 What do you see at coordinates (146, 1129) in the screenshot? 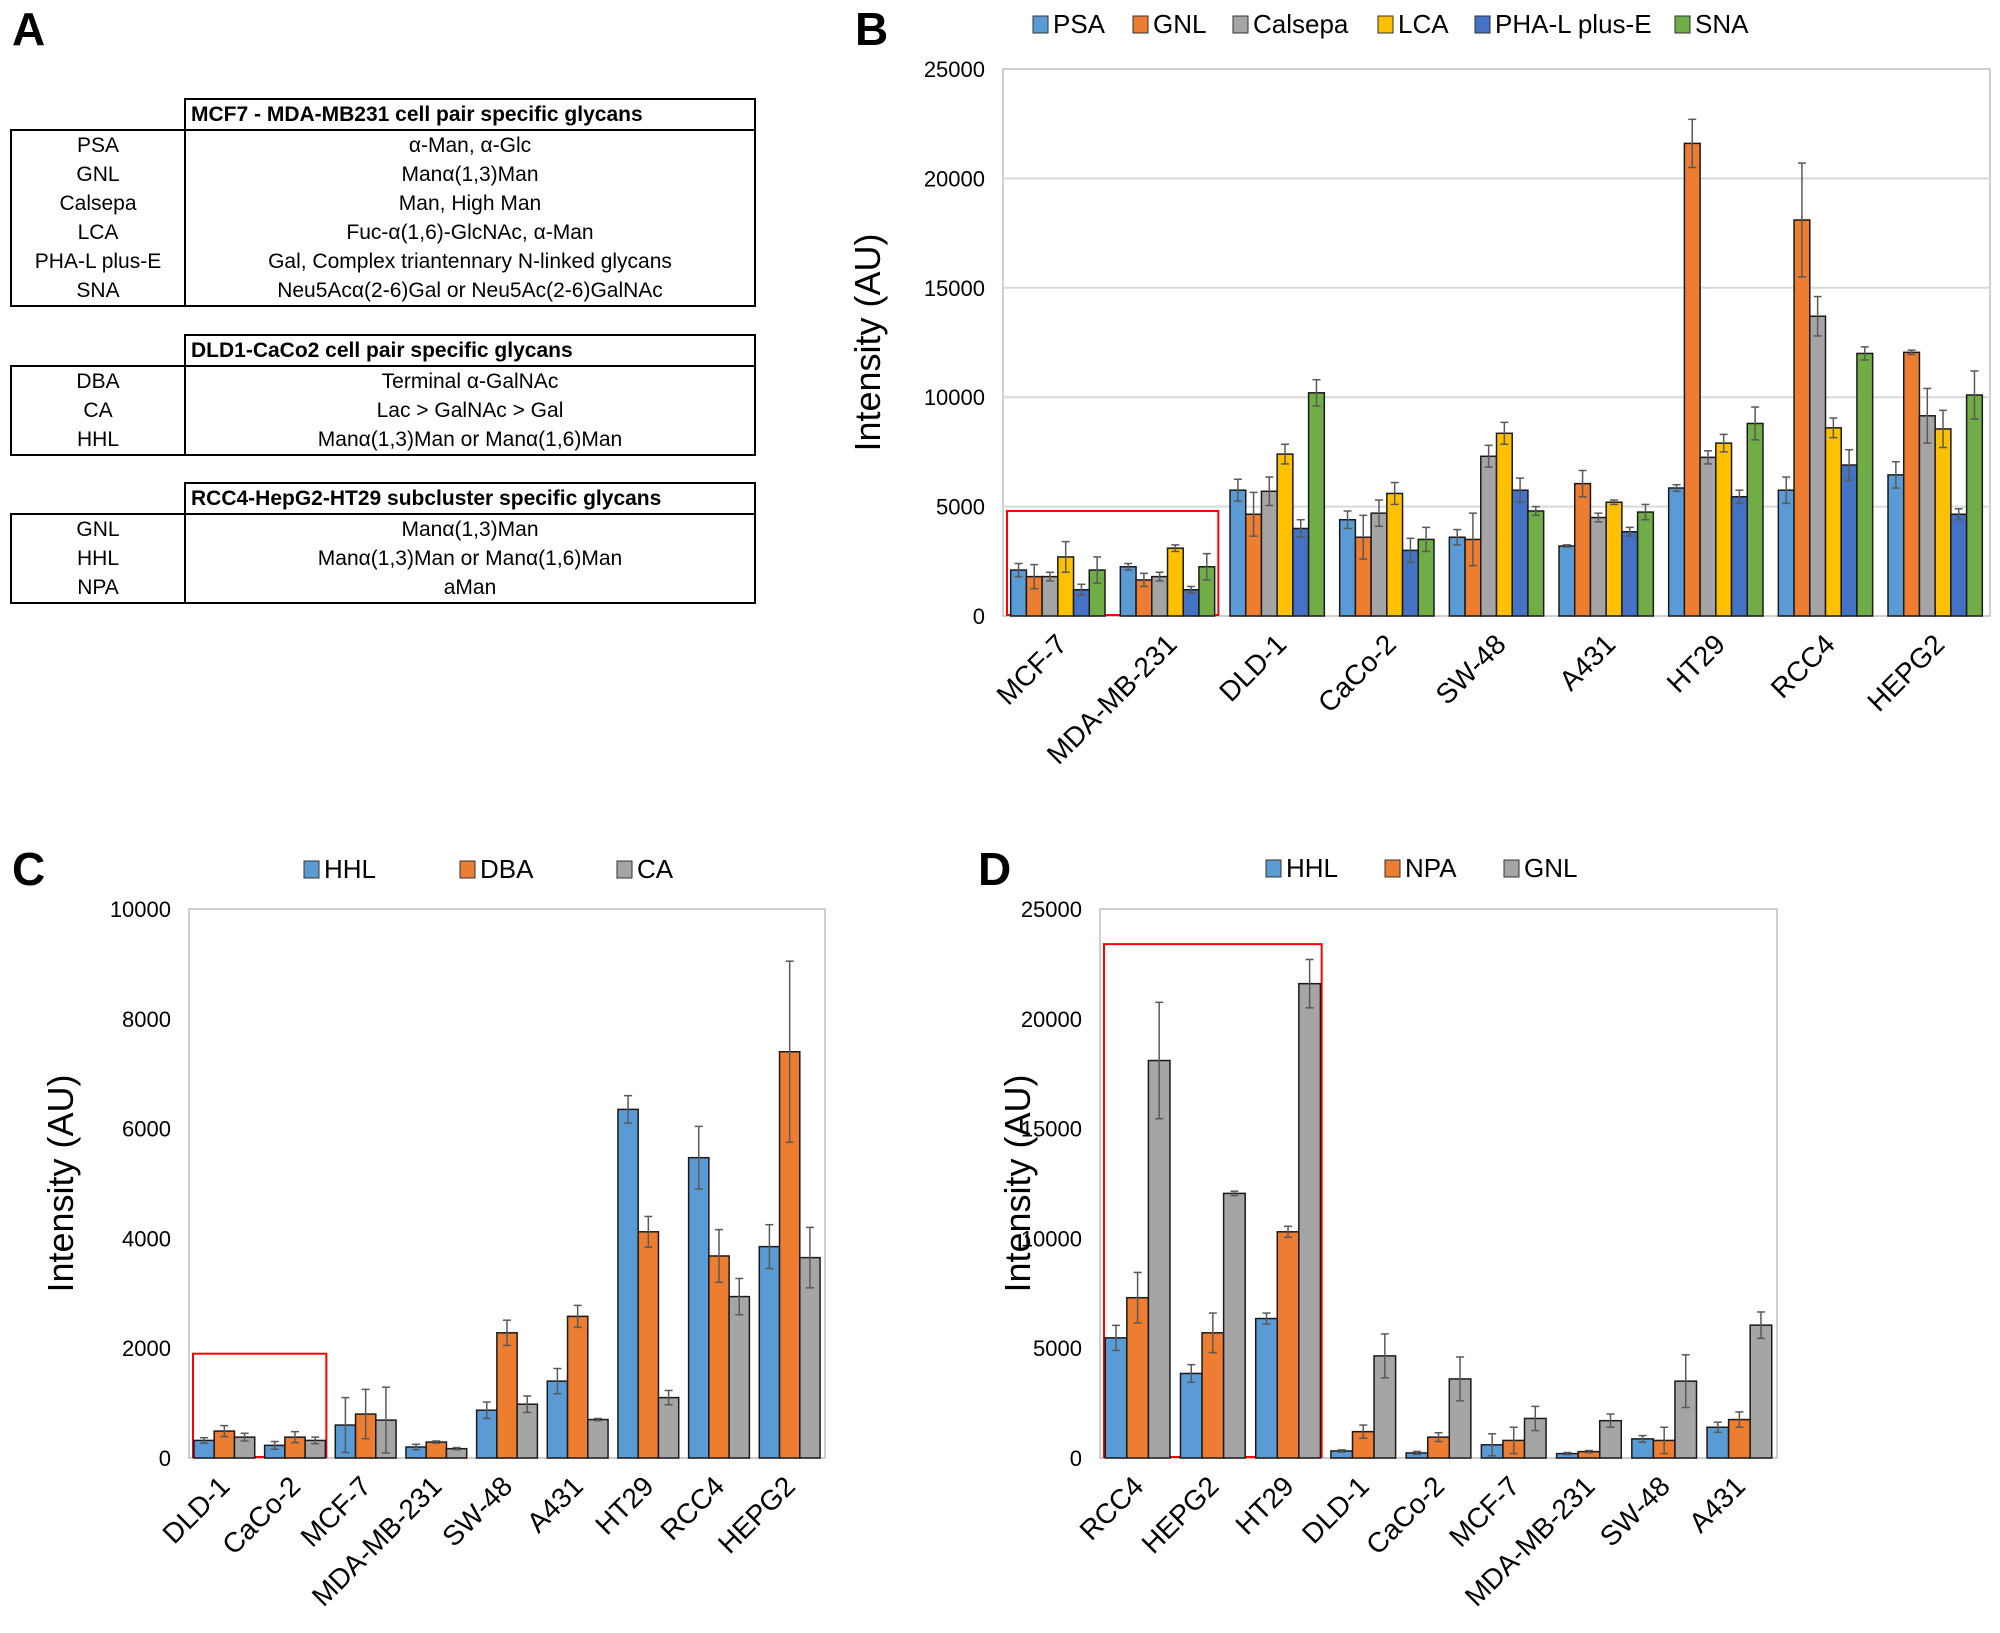
I see `y-tick-label: 6000` at bounding box center [146, 1129].